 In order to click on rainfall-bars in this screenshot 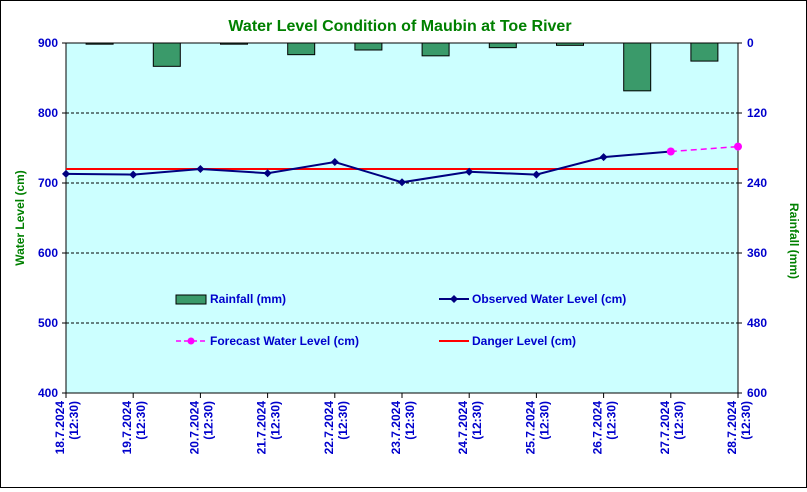, I will do `click(402, 67)`.